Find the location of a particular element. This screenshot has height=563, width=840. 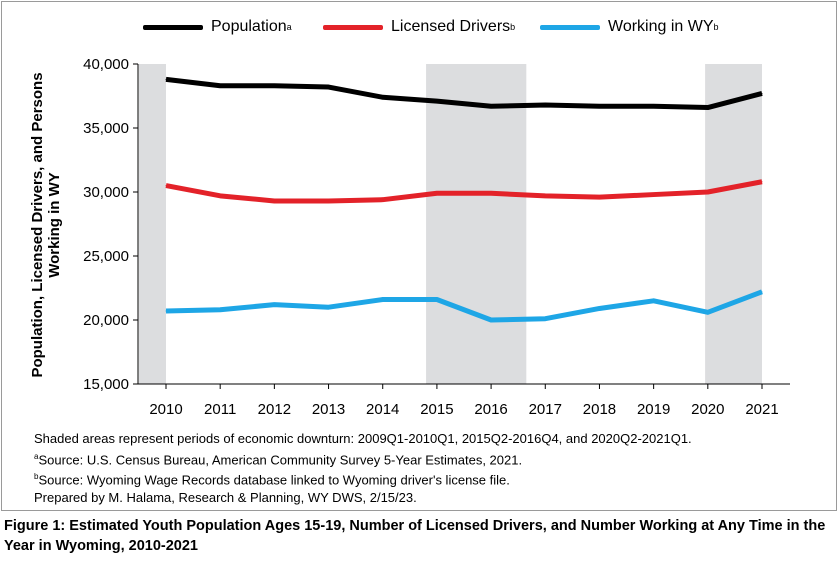

legend-item-working: Working in WY b is located at coordinates (629, 27).